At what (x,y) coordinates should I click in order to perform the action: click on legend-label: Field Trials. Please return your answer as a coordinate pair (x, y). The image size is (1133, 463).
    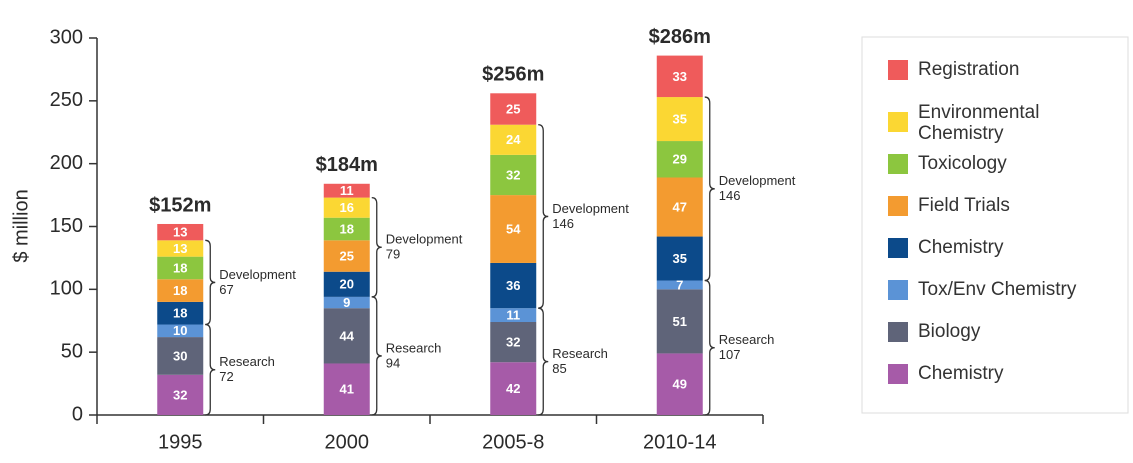
    Looking at the image, I should click on (964, 205).